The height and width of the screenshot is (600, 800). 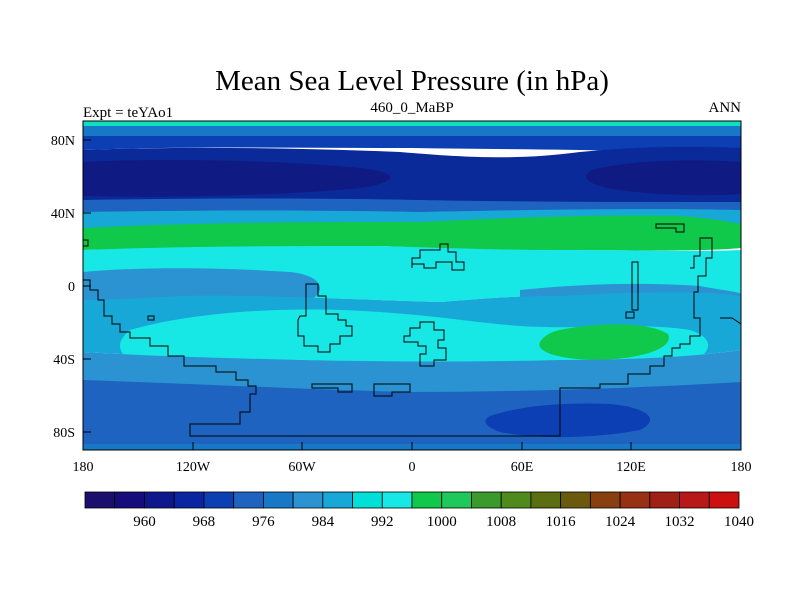 I want to click on y-axis-labels: 80N 40N 0 40S 80S, so click(x=63, y=287).